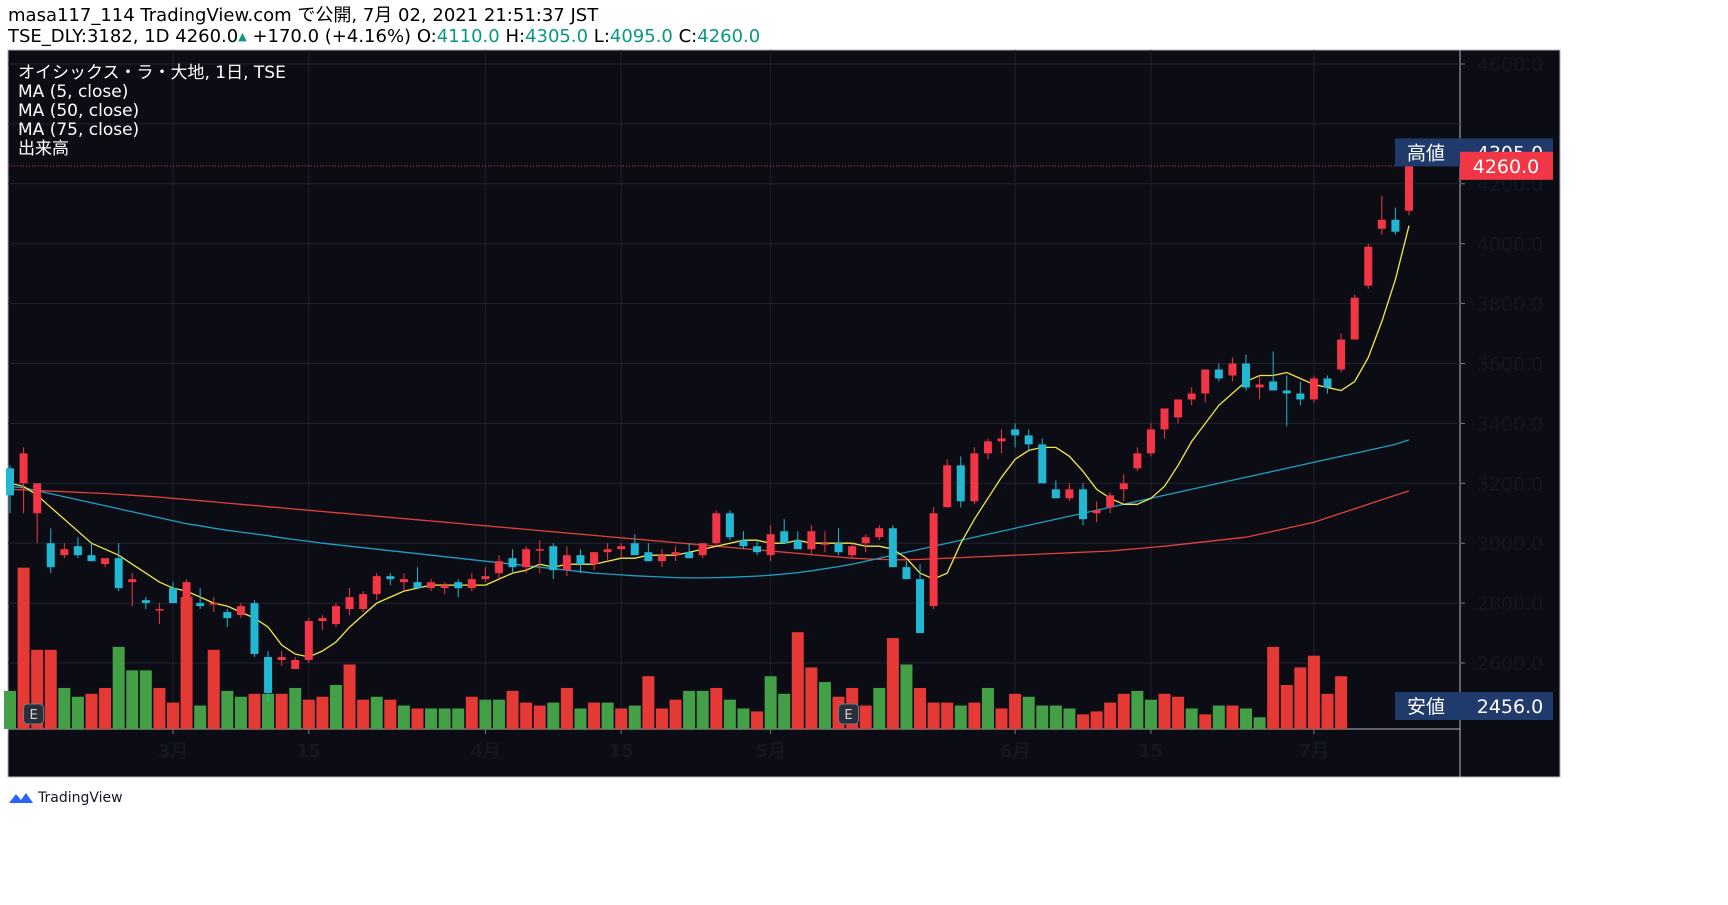 The image size is (1728, 905). Describe the element at coordinates (468, 36) in the screenshot. I see `open-value: 4110.0` at that location.